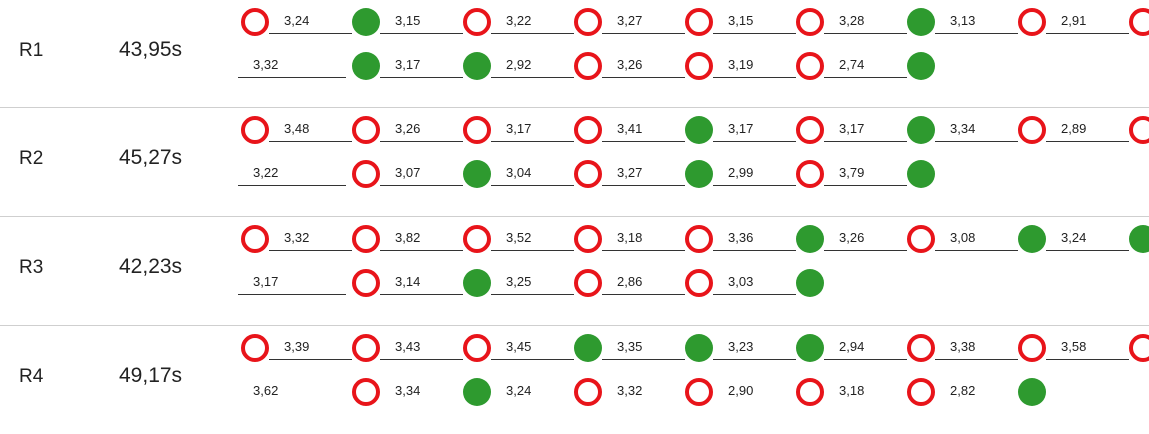 Image resolution: width=1149 pixels, height=434 pixels. What do you see at coordinates (31, 267) in the screenshot?
I see `run-label: R3` at bounding box center [31, 267].